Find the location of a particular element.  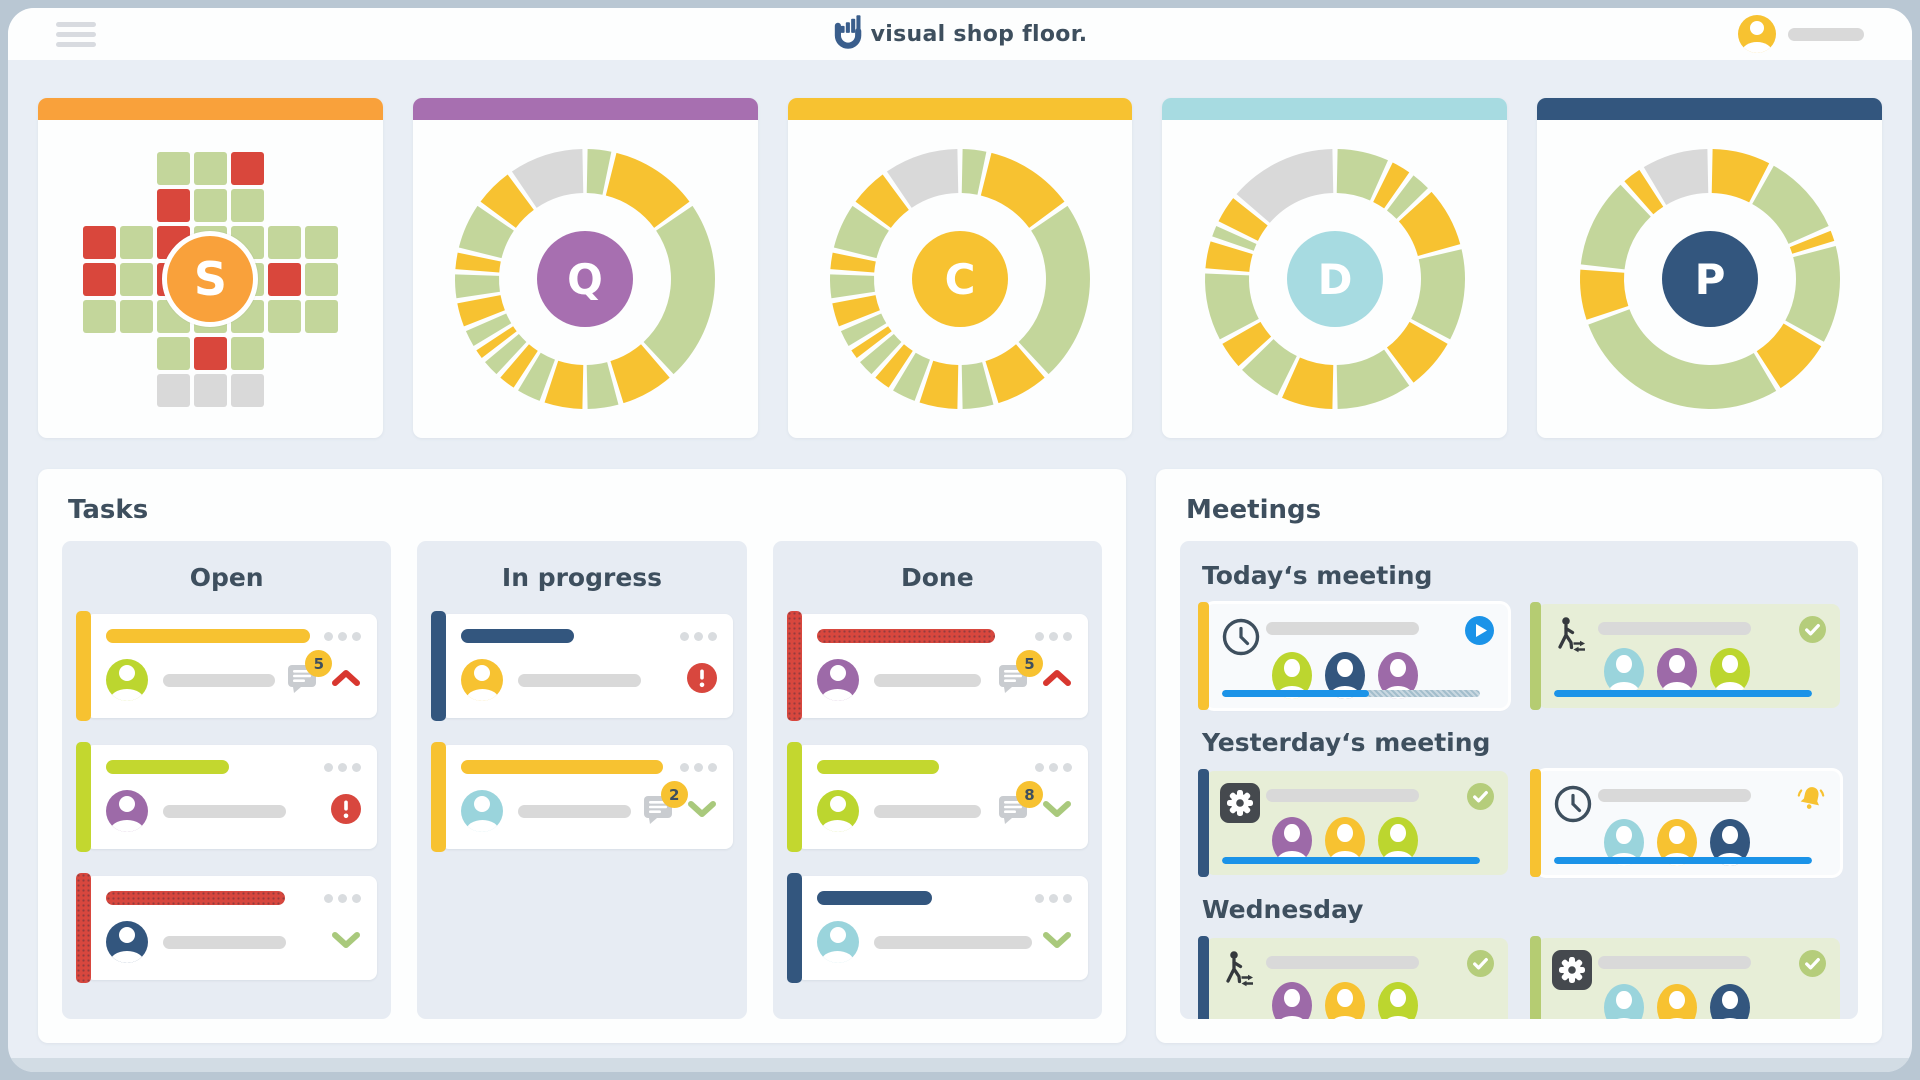

task-card: 2 is located at coordinates (582, 797).